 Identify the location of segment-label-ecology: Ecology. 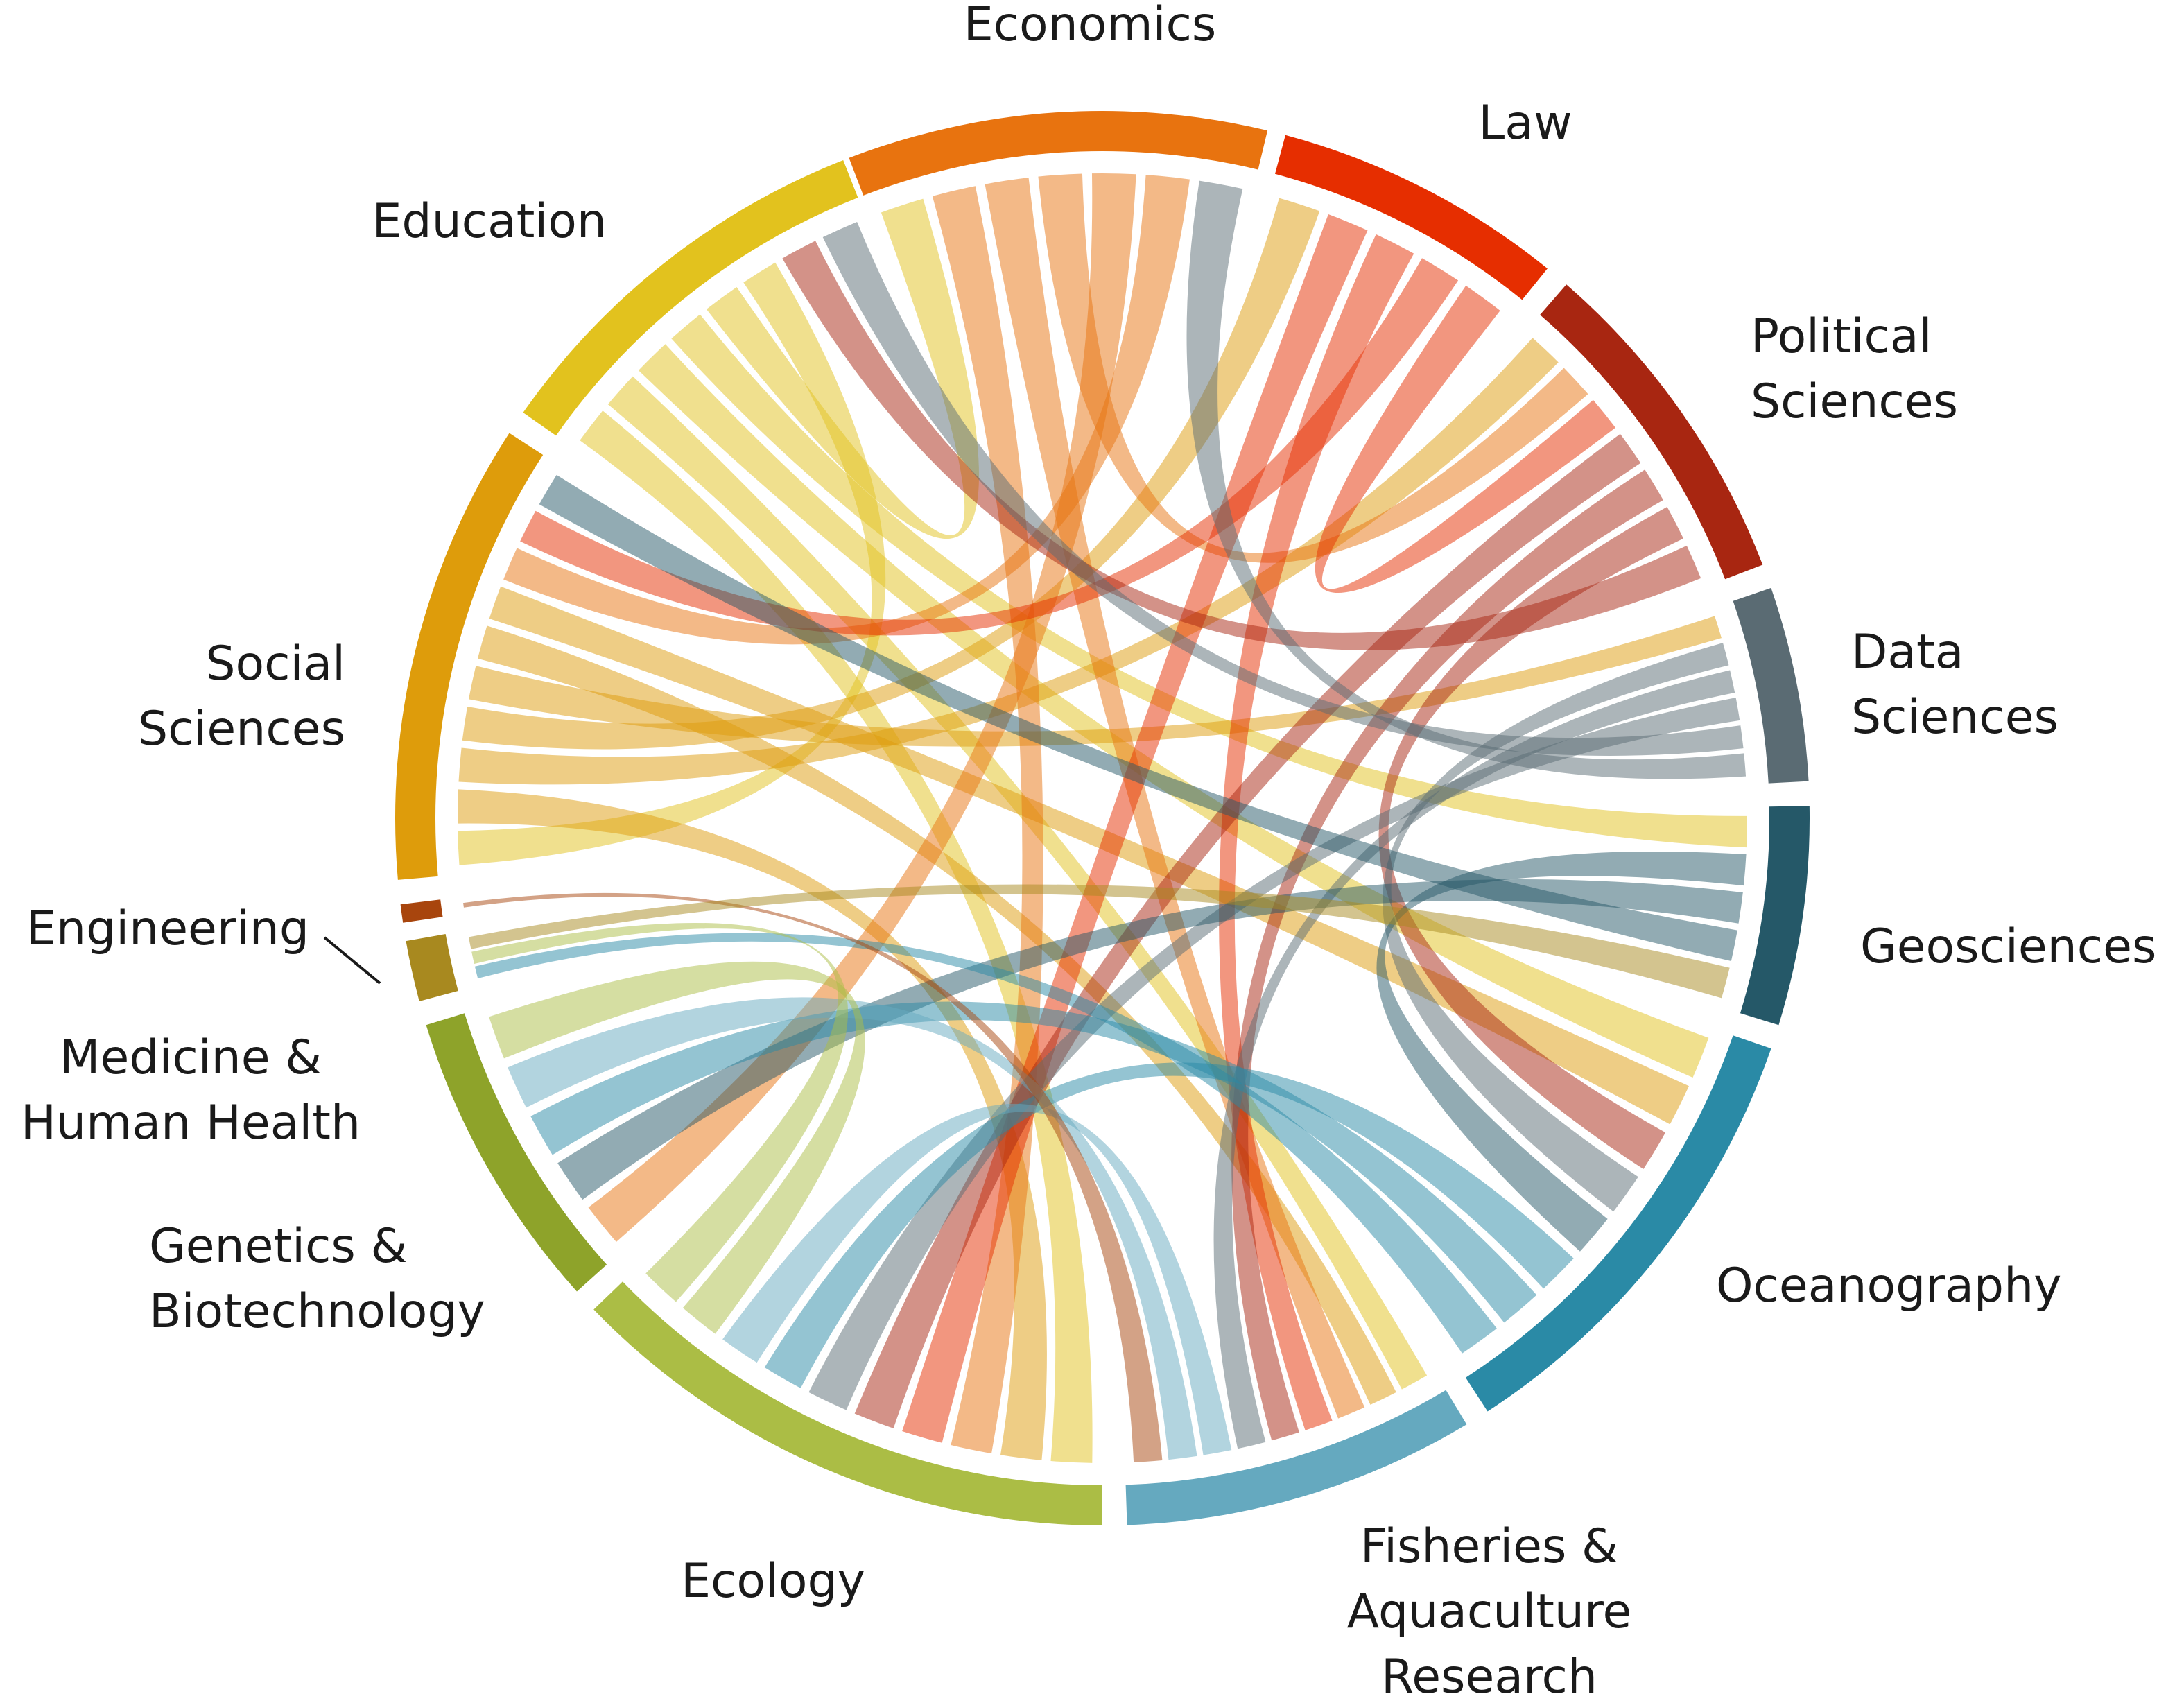
(773, 1582).